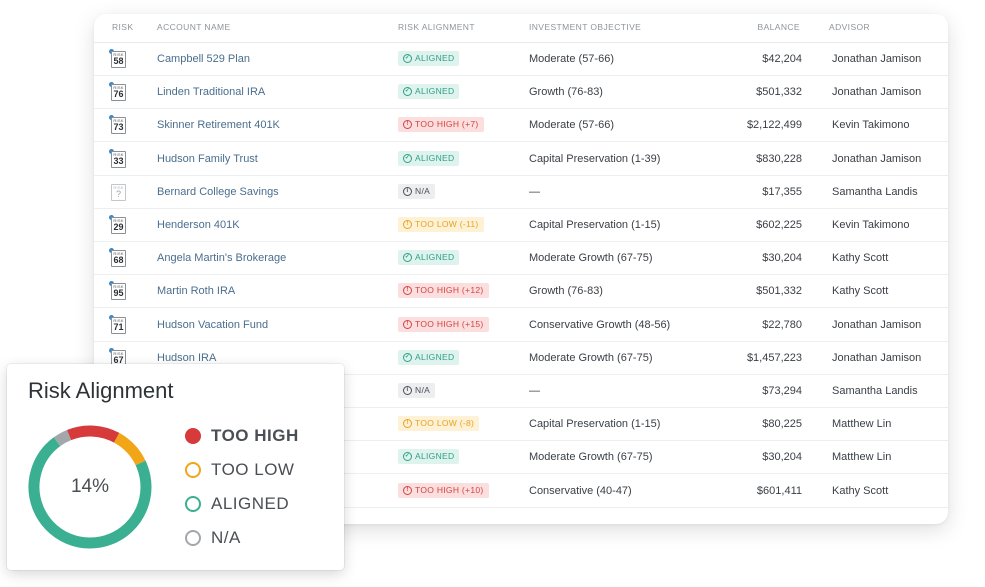  I want to click on risk-score: 67, so click(118, 359).